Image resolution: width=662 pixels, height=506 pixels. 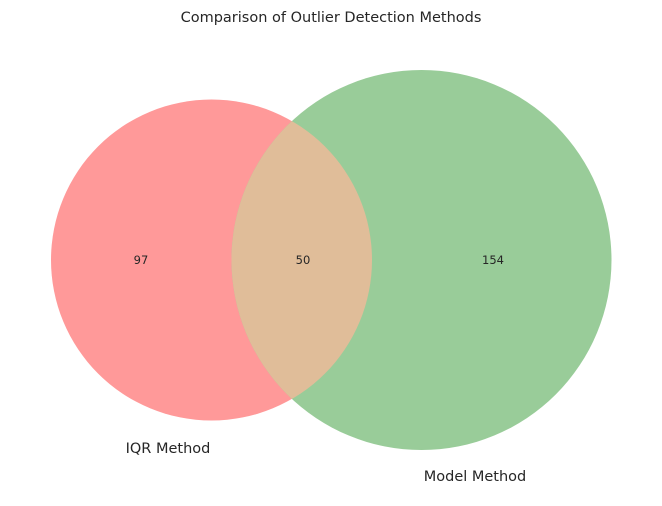 What do you see at coordinates (168, 449) in the screenshot?
I see `iqr-method-label: IQR Method` at bounding box center [168, 449].